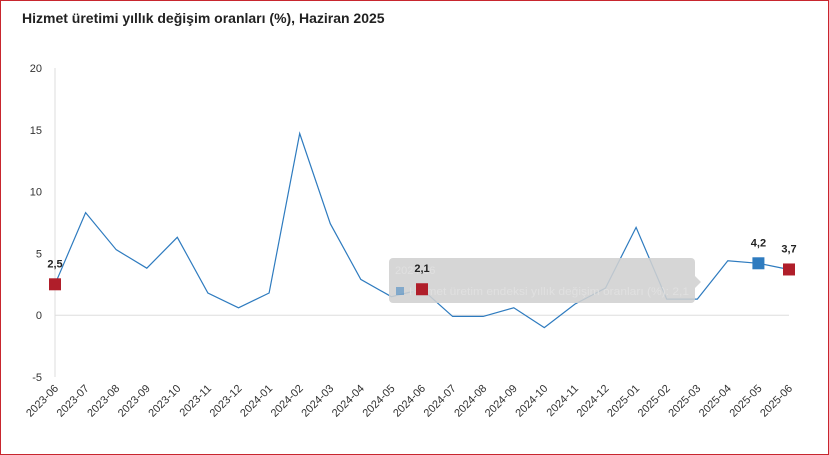 The height and width of the screenshot is (455, 829). What do you see at coordinates (164, 401) in the screenshot?
I see `x-tick-label: 2023-10` at bounding box center [164, 401].